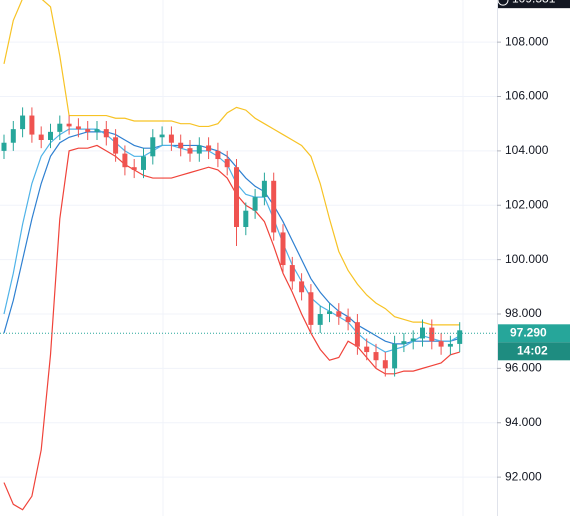 This screenshot has width=570, height=516. Describe the element at coordinates (527, 204) in the screenshot. I see `y-tick-label: 102.000` at that location.